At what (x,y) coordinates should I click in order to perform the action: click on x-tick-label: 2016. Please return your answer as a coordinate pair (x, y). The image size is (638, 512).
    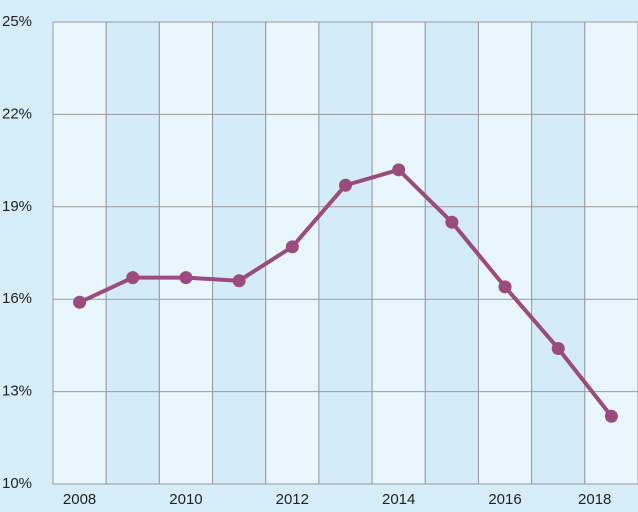
    Looking at the image, I should click on (504, 499).